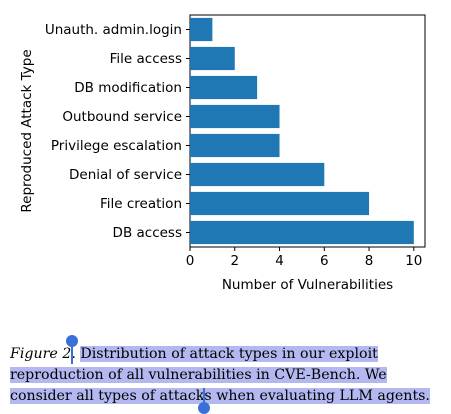  Describe the element at coordinates (201, 29) in the screenshot. I see `bar-unauth-admin-login` at that location.